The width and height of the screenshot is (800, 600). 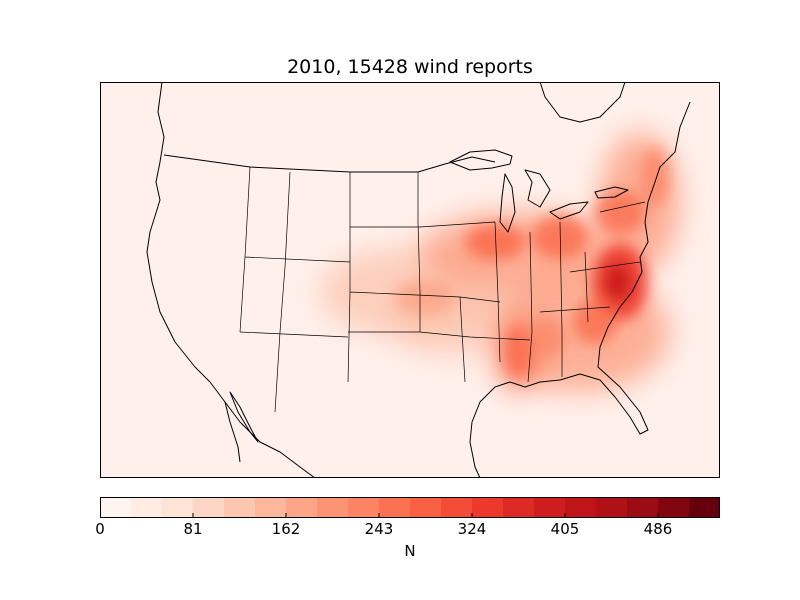 What do you see at coordinates (611, 192) in the screenshot?
I see `lake-ontario` at bounding box center [611, 192].